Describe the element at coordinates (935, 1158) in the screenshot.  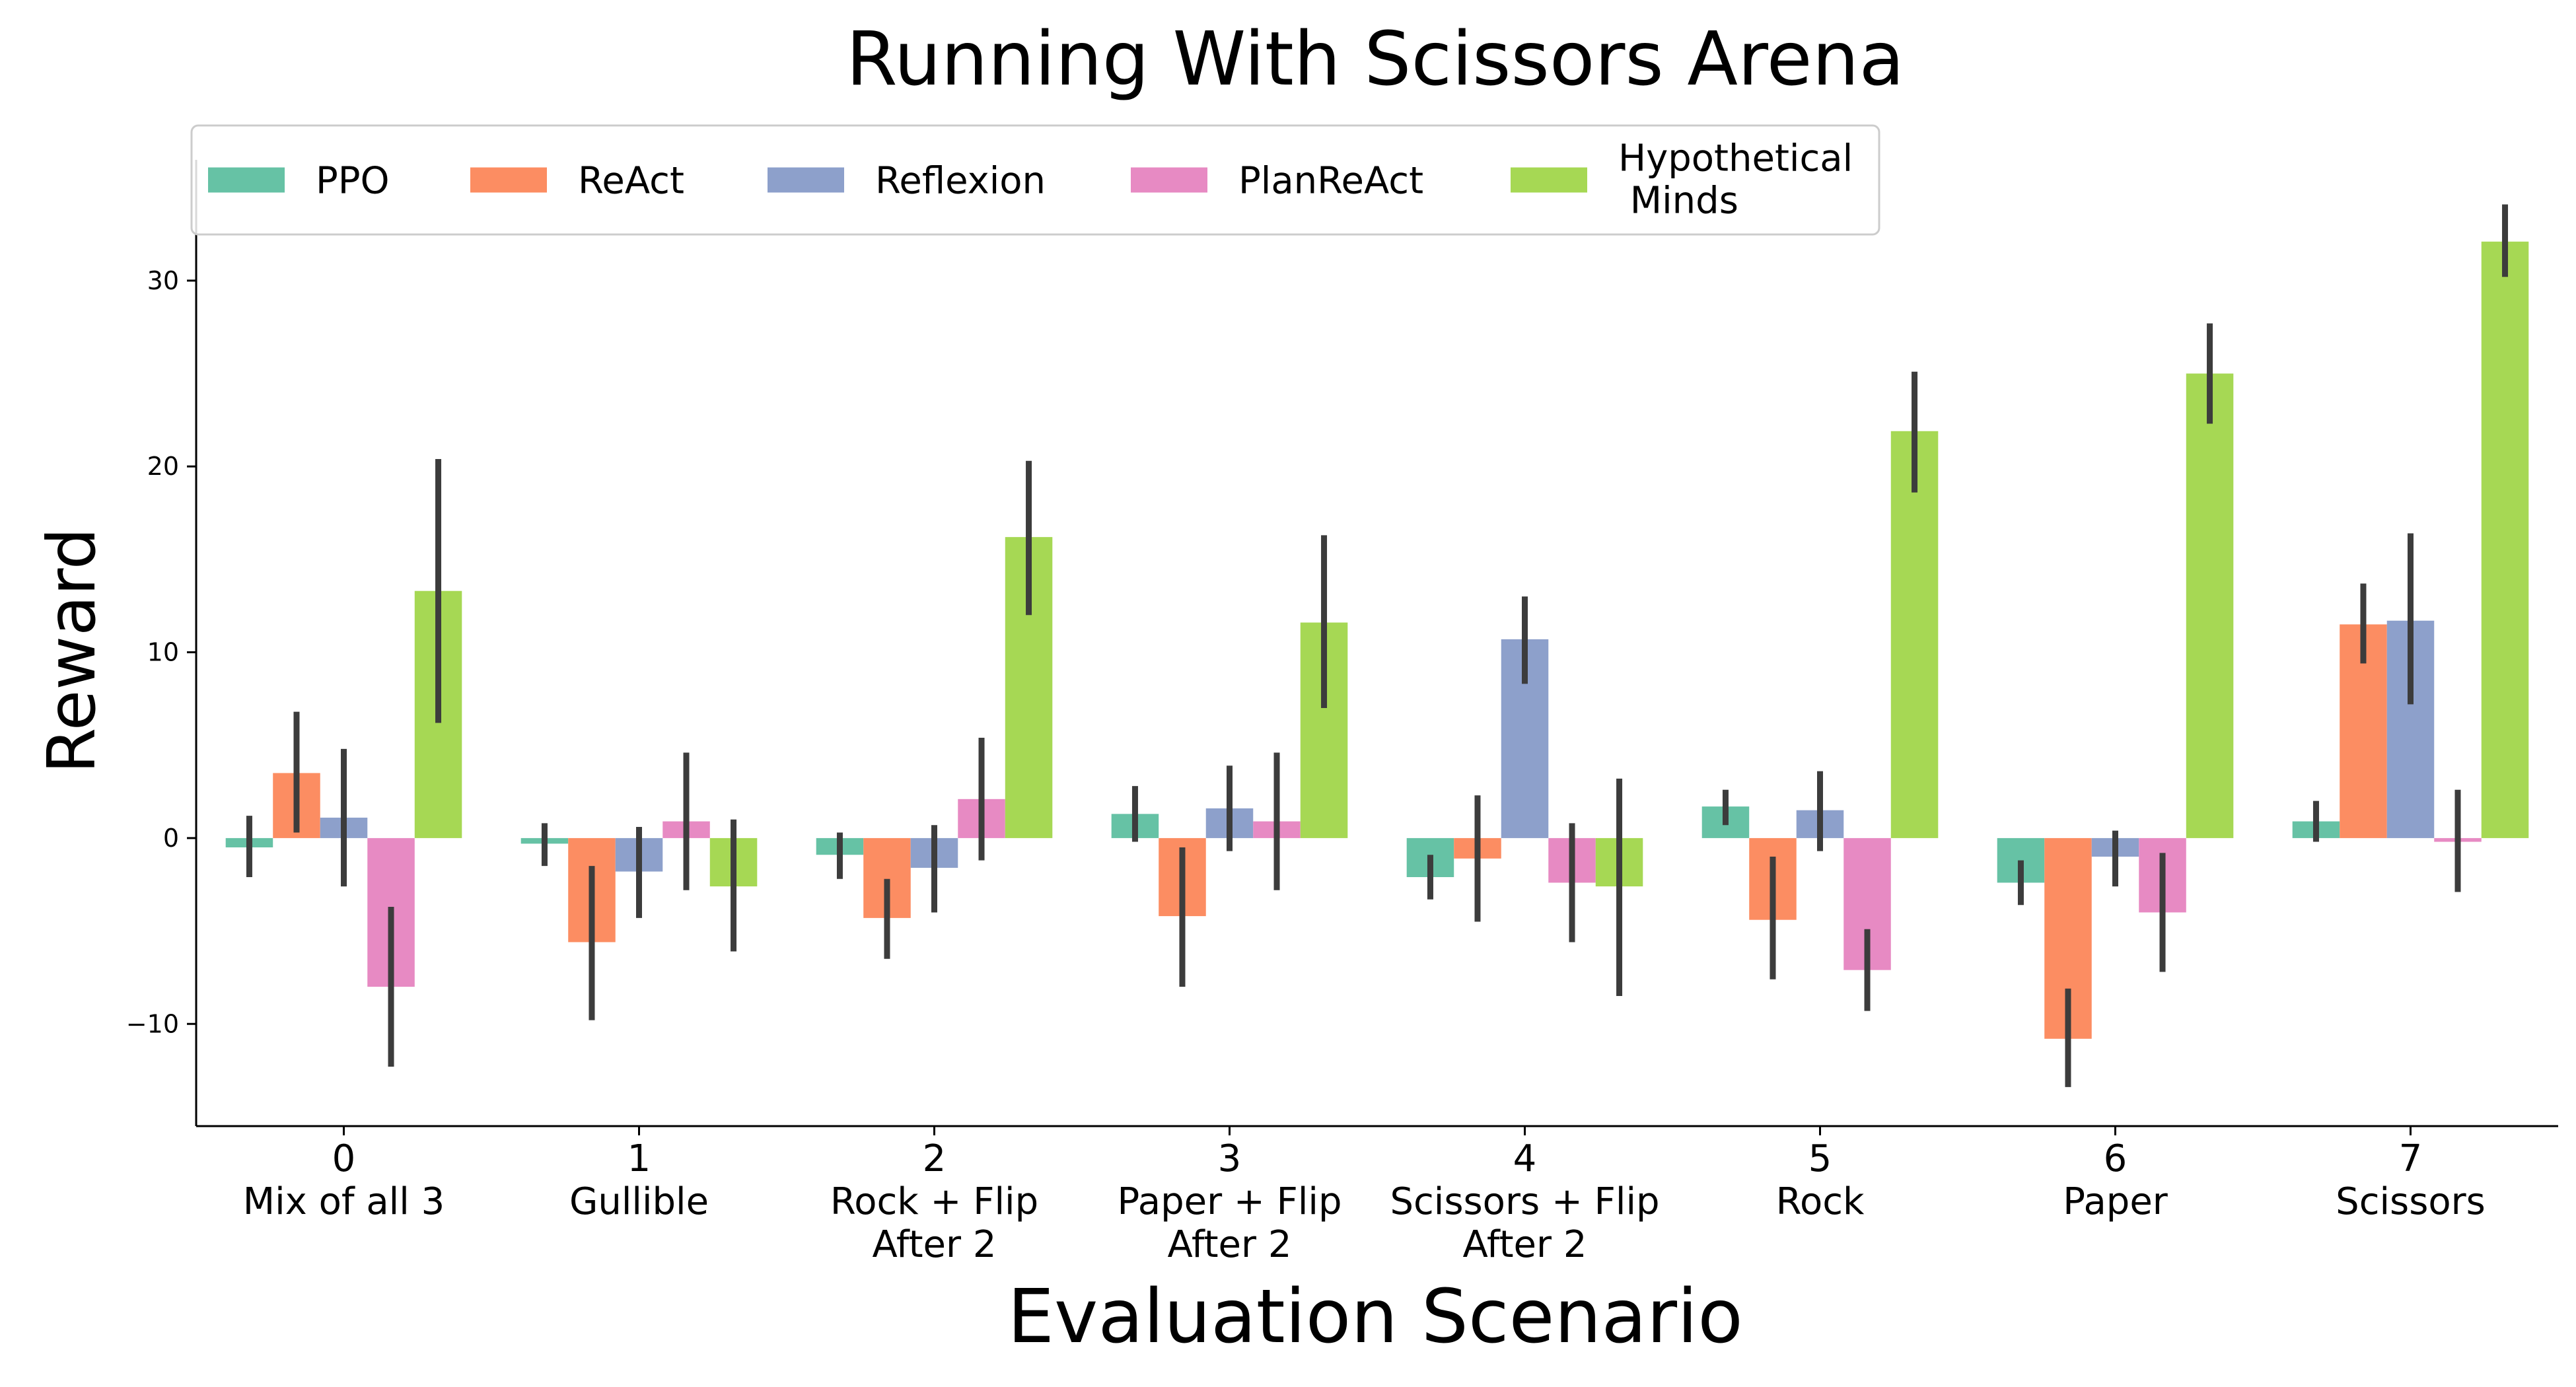
I see `x-tick-label: 2` at that location.